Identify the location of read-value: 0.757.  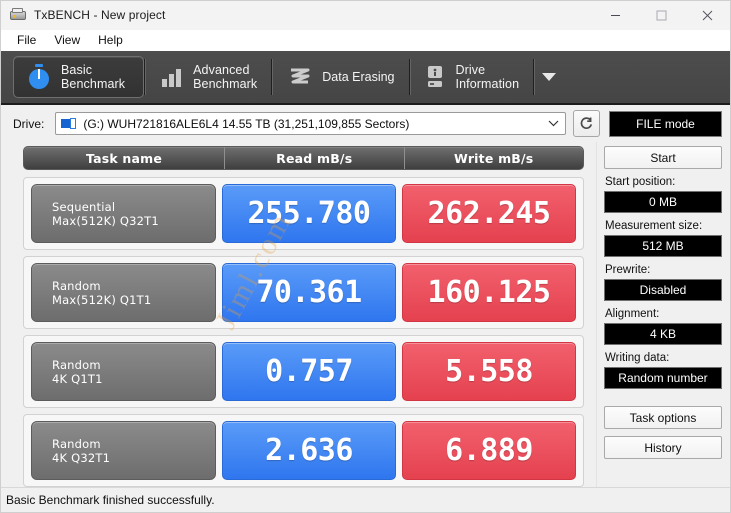
(309, 371).